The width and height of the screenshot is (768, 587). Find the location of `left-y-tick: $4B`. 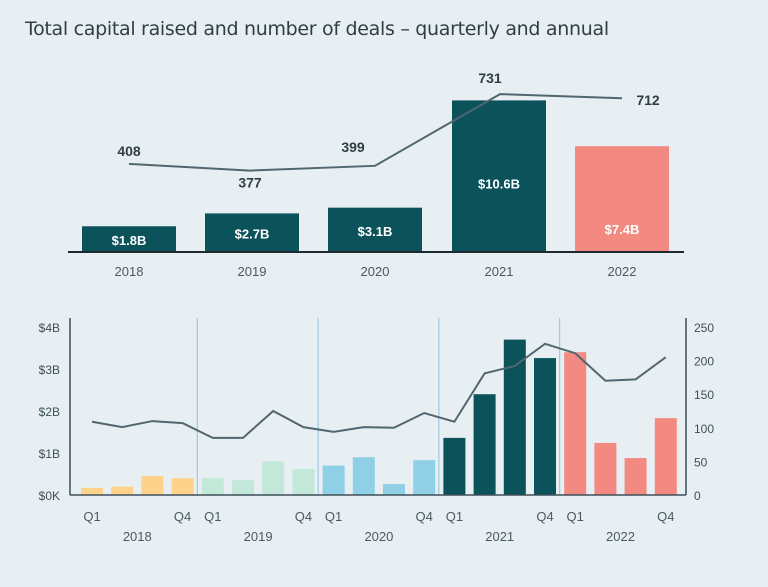

left-y-tick: $4B is located at coordinates (49, 328).